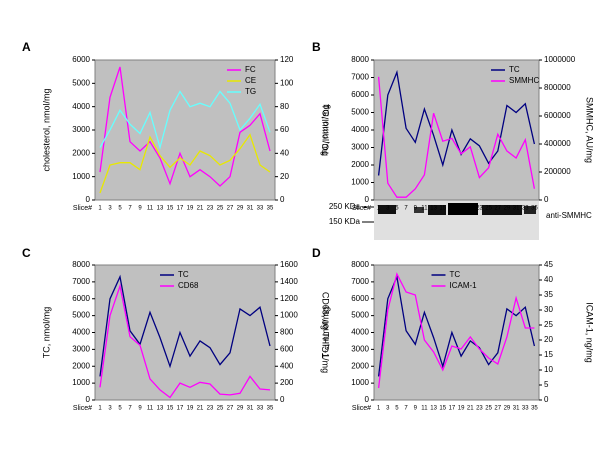 This screenshot has height=455, width=600. What do you see at coordinates (284, 106) in the screenshot?
I see `y2-tick-label: 80` at bounding box center [284, 106].